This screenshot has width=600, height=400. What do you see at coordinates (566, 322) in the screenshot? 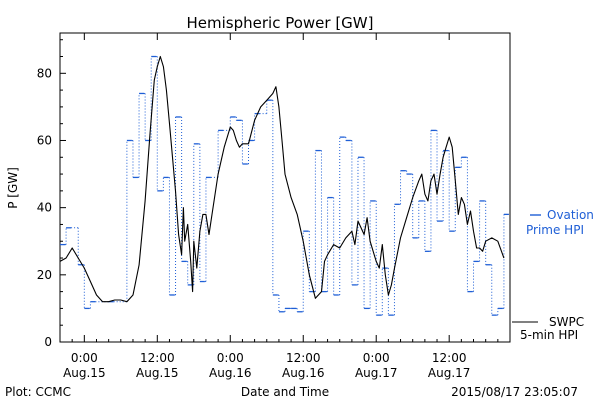
I see `legend-swpc-label-line1: SWPC` at bounding box center [566, 322].